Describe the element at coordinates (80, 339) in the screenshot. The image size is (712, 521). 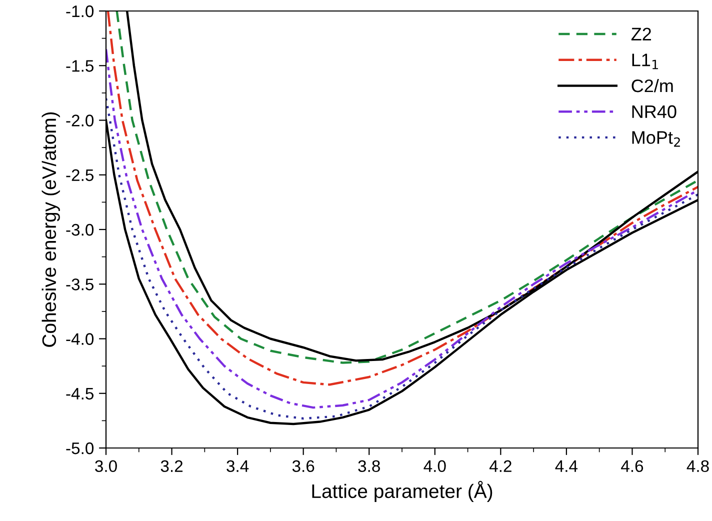
I see `y-tick-label: -4.0` at that location.